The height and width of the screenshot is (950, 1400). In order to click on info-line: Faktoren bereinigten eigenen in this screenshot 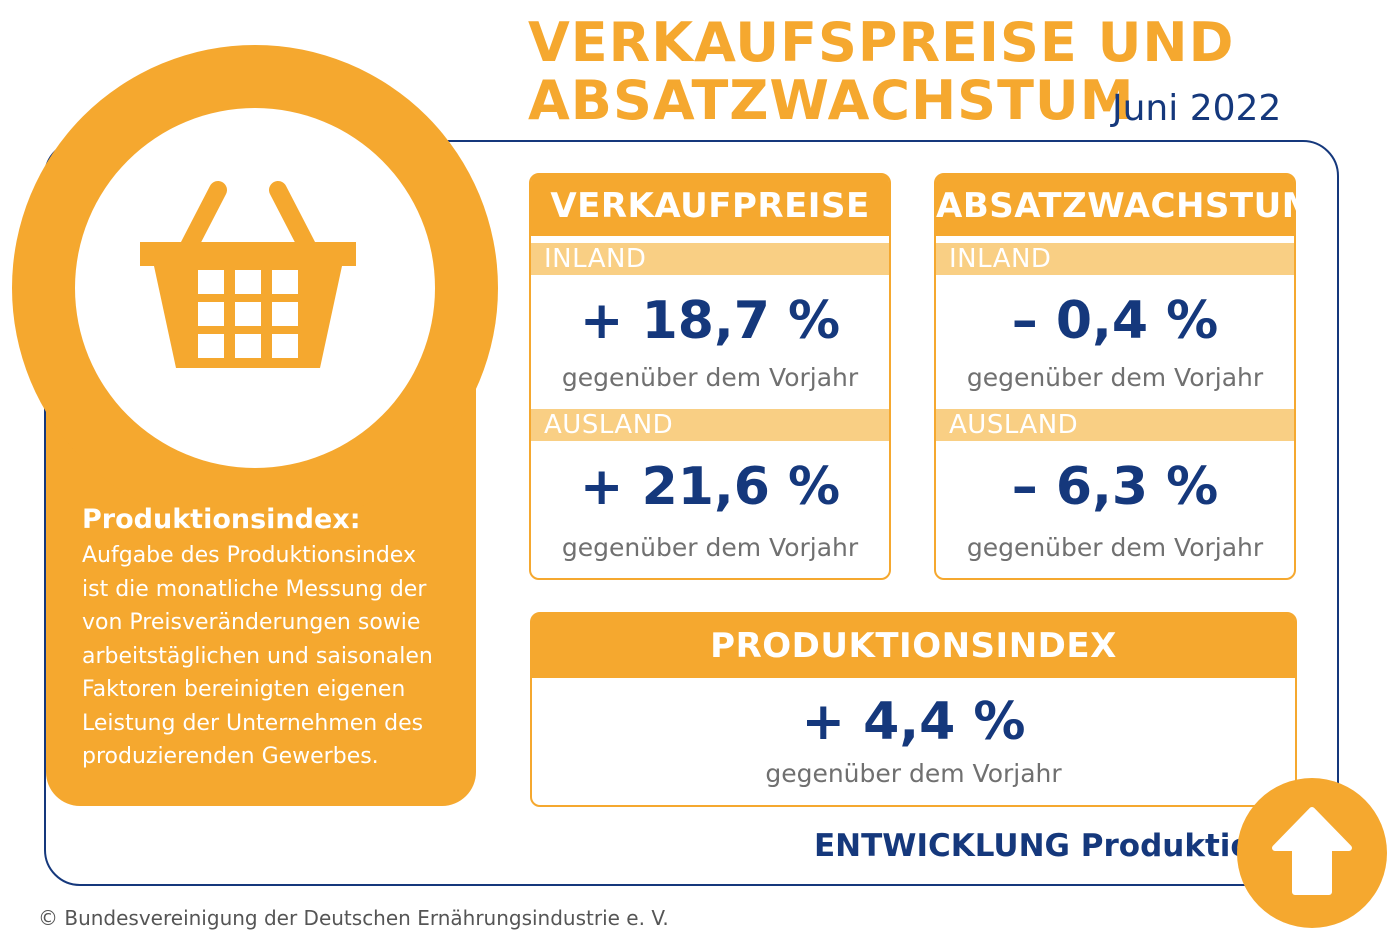, I will do `click(244, 689)`.